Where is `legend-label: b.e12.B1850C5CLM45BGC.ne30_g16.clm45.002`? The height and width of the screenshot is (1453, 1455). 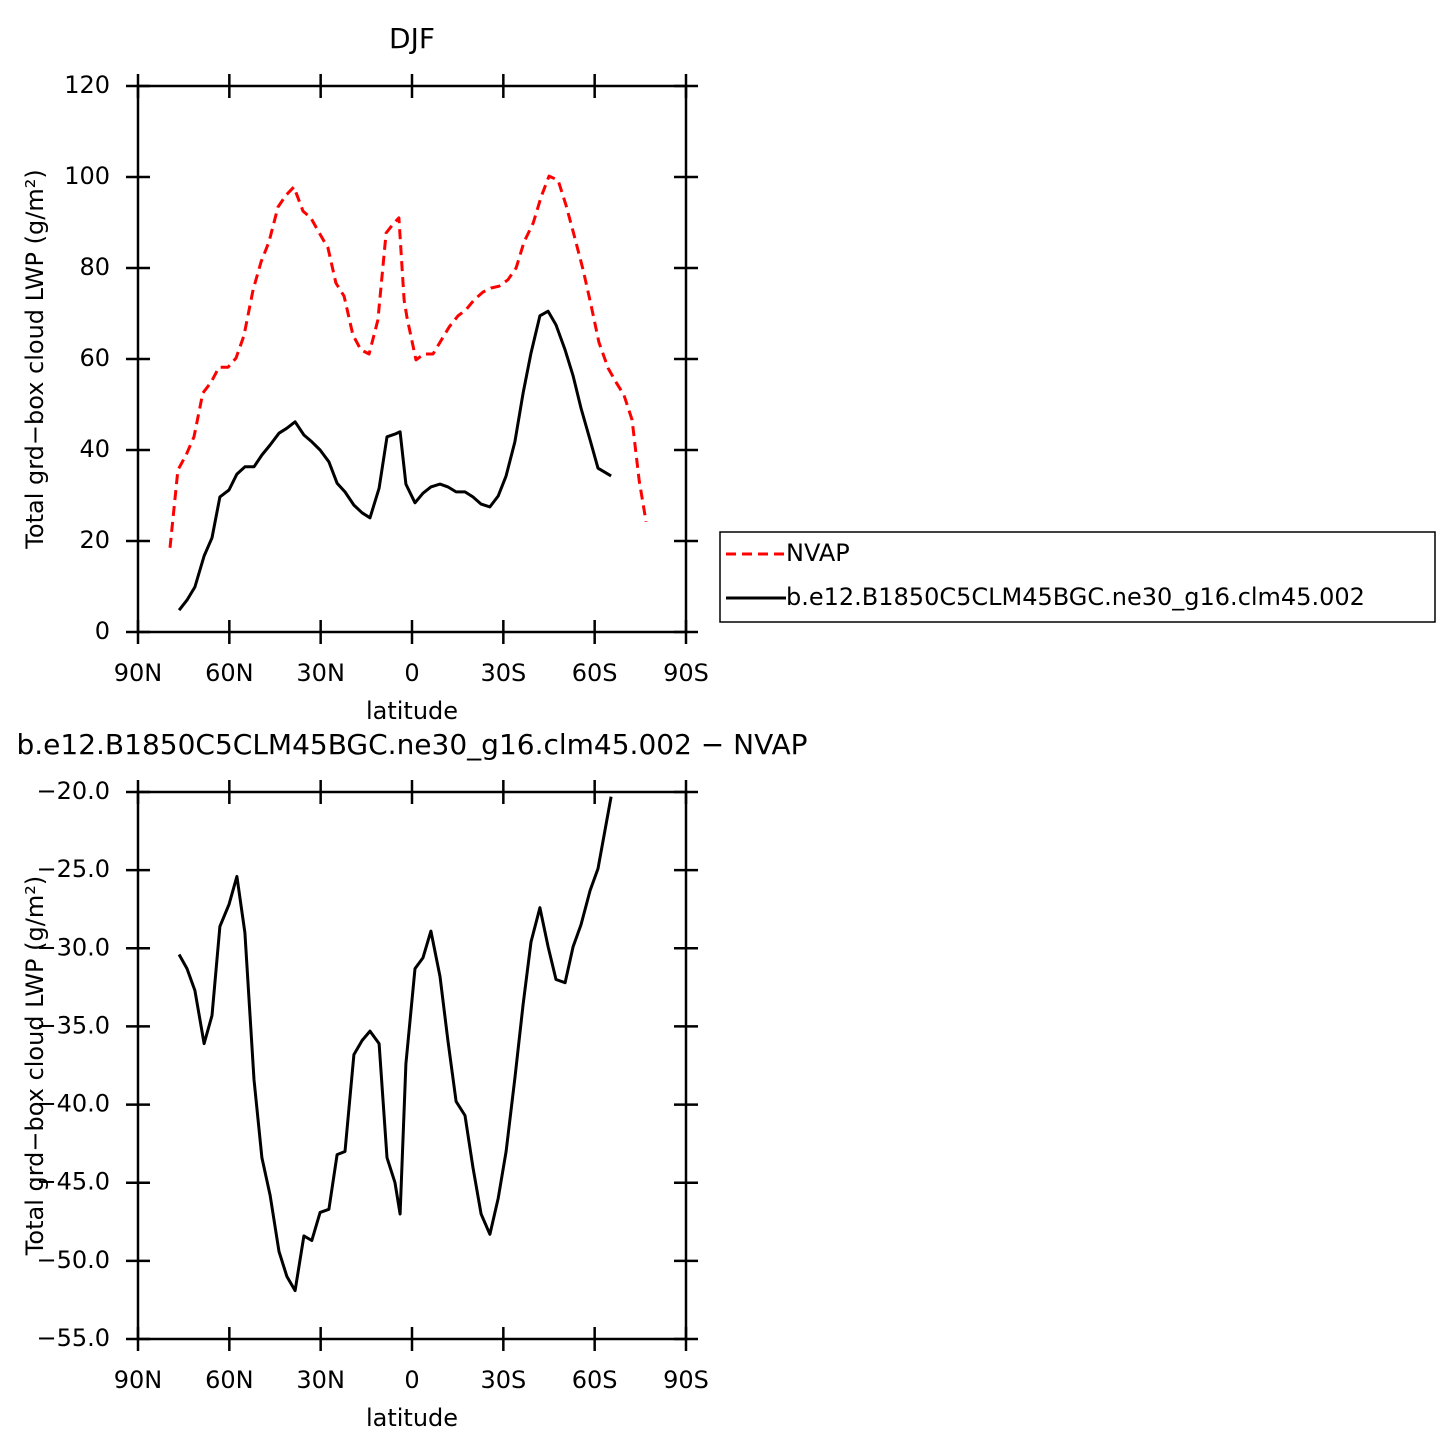
legend-label: b.e12.B1850C5CLM45BGC.ne30_g16.clm45.002 is located at coordinates (1075, 597).